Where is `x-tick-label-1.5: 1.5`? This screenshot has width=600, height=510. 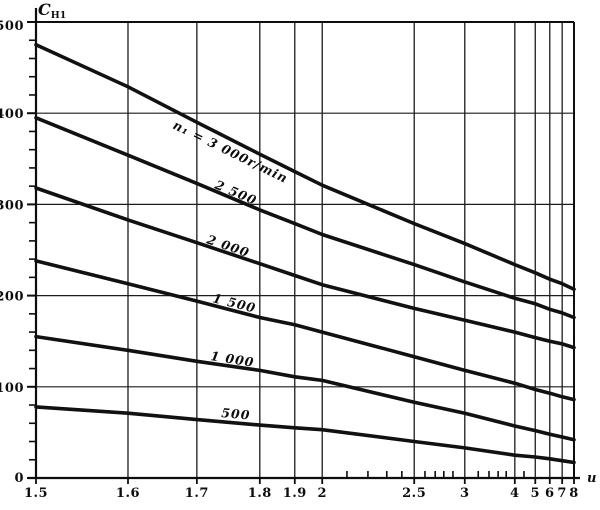 x-tick-label-1.5: 1.5 is located at coordinates (36, 493).